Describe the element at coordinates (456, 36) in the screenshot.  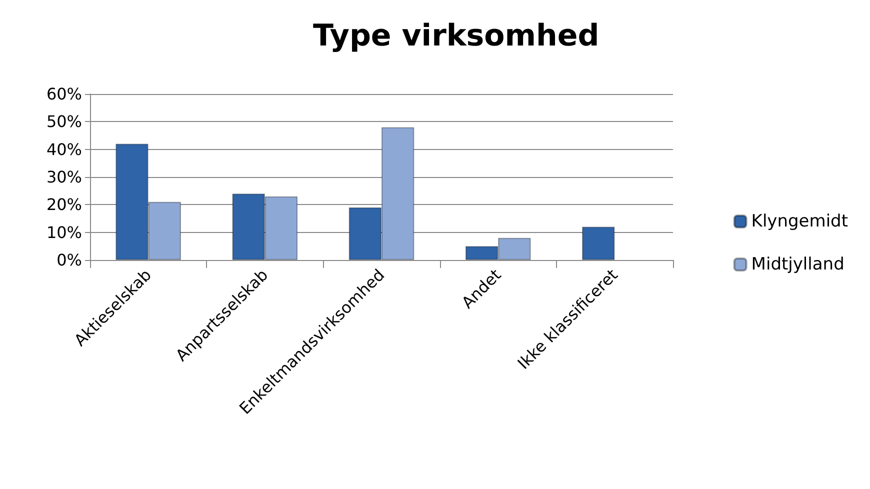
I see `chart-title: Type virksomhed` at that location.